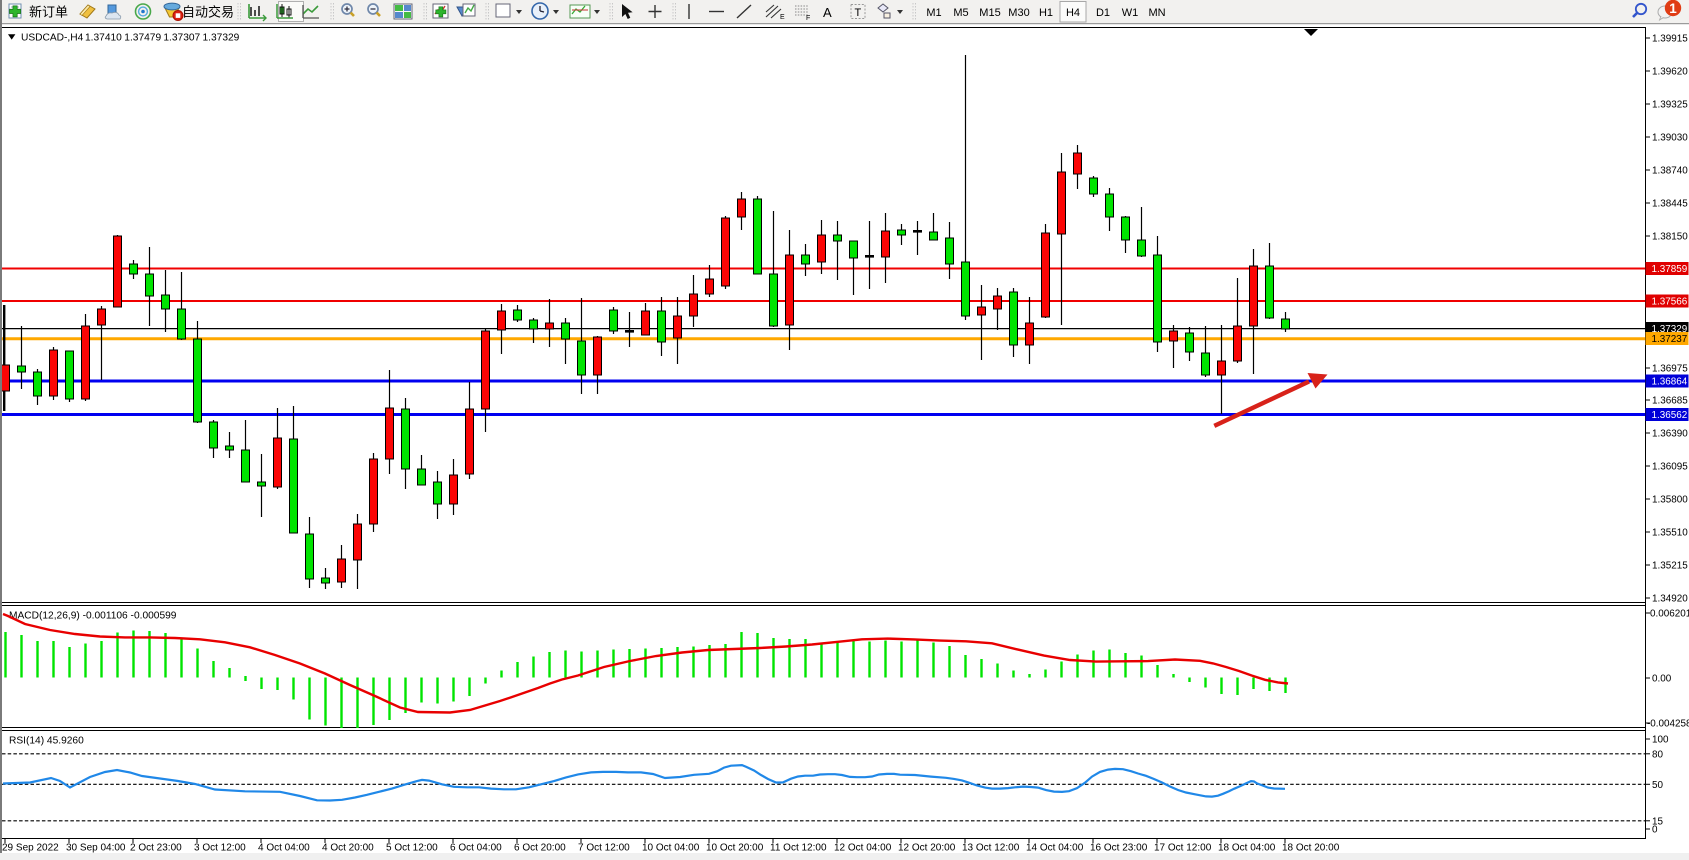 Image resolution: width=1689 pixels, height=860 pixels. What do you see at coordinates (208, 12) in the screenshot?
I see `svg-text: 自动交易` at bounding box center [208, 12].